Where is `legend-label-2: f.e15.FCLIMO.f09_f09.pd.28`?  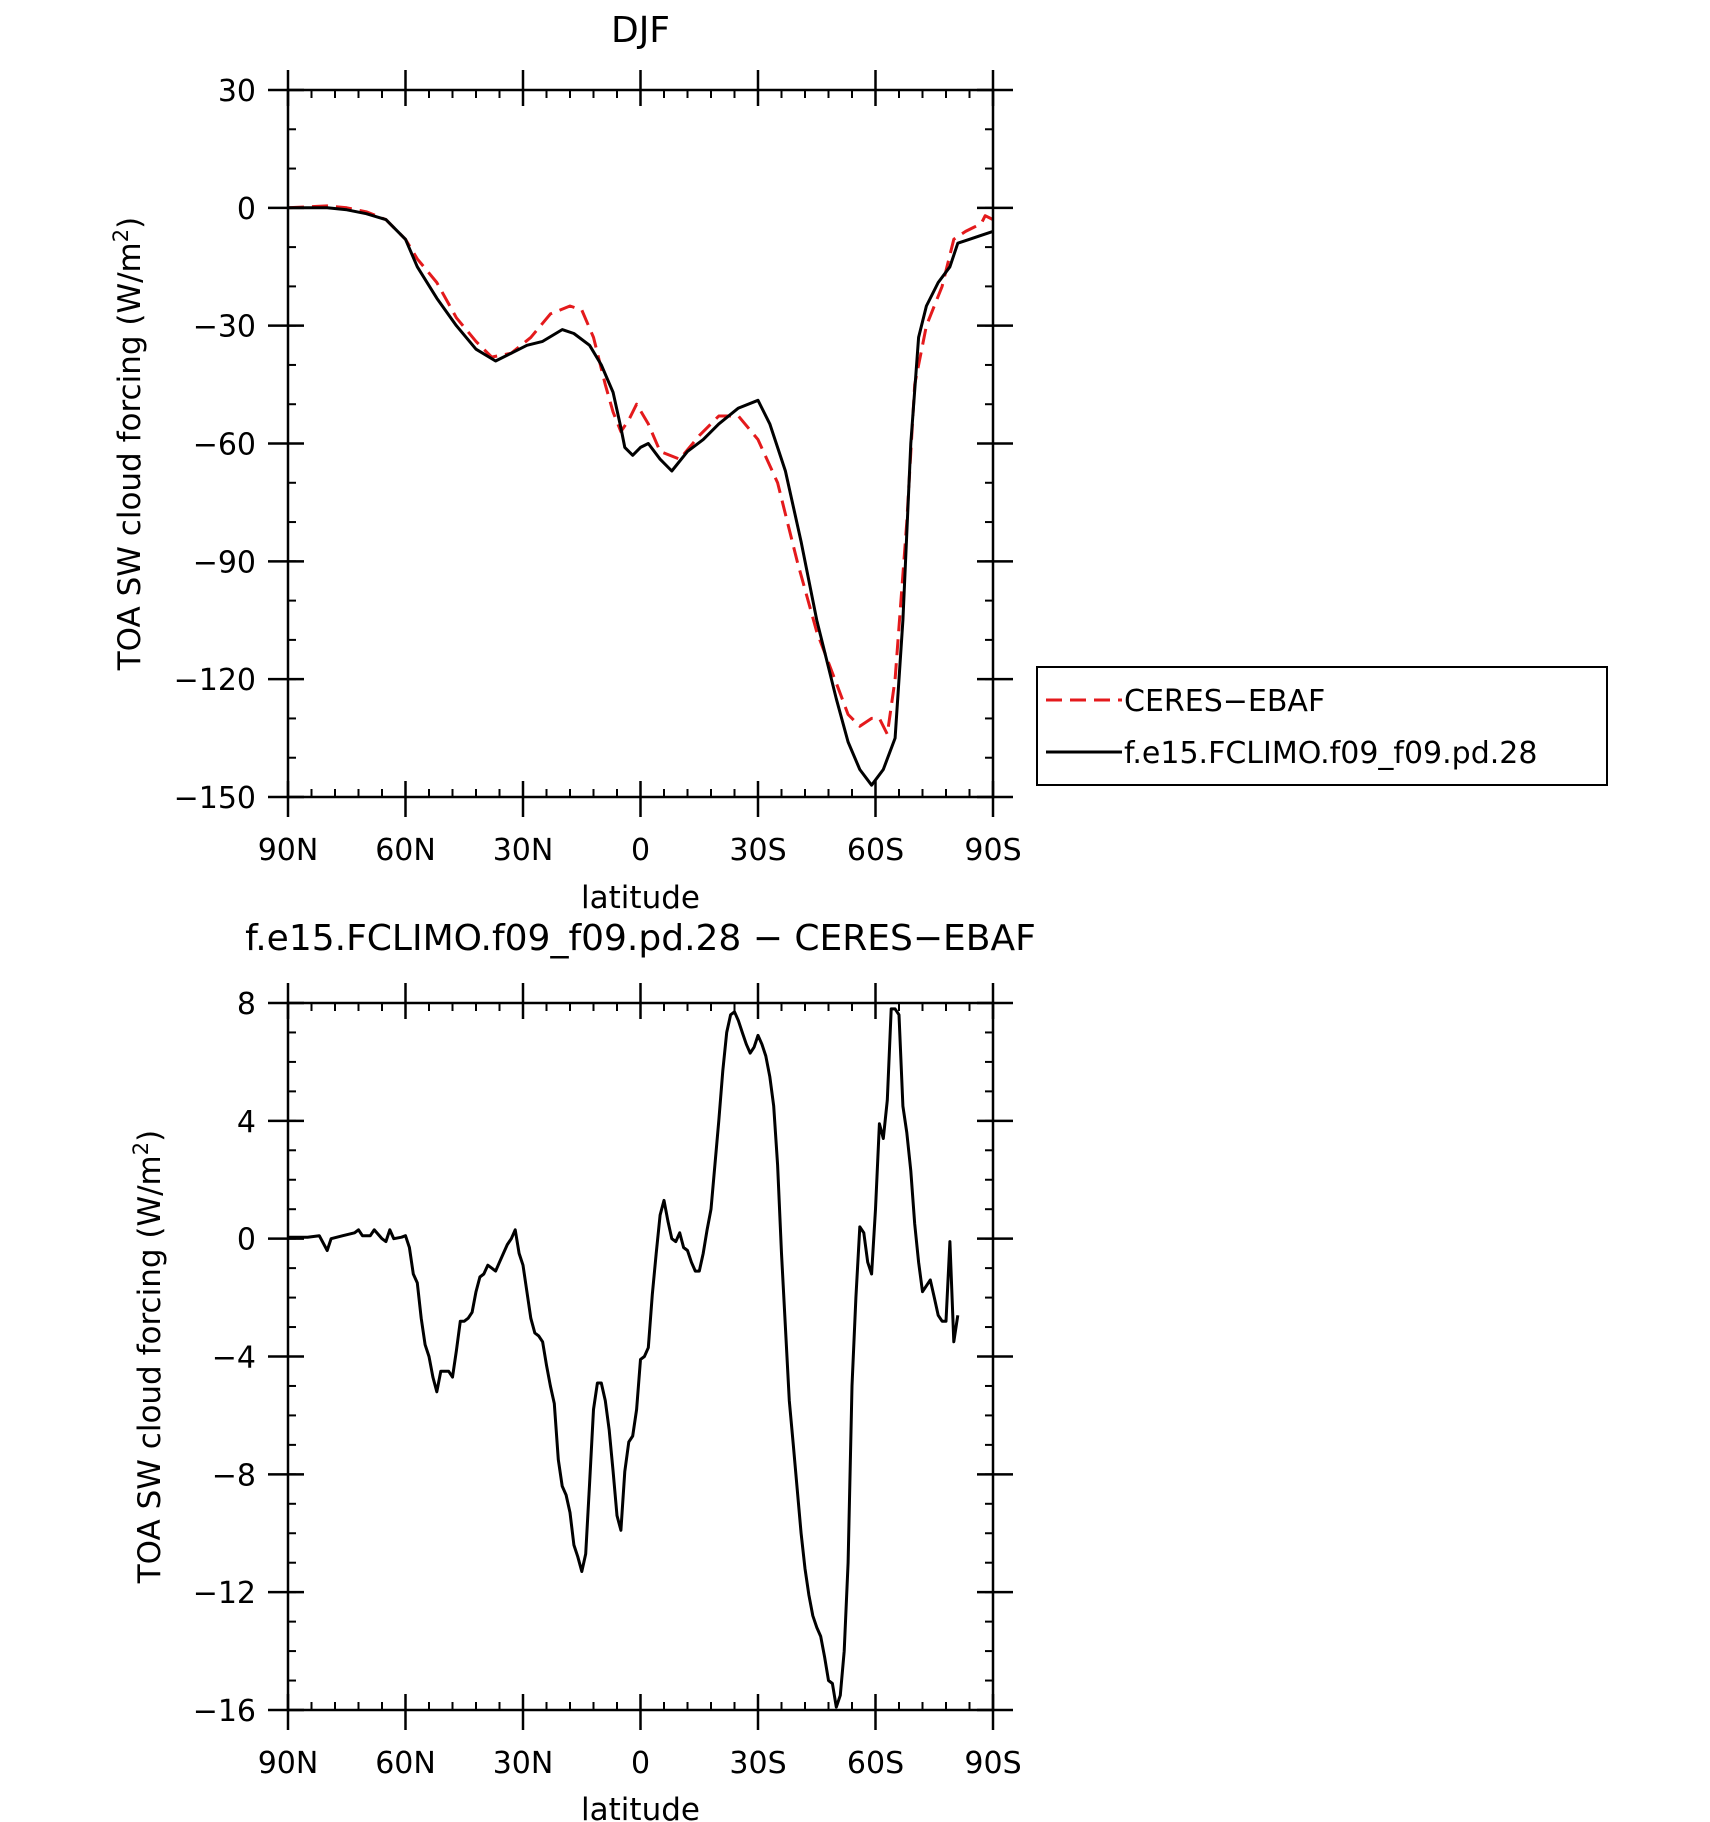 legend-label-2: f.e15.FCLIMO.f09_f09.pd.28 is located at coordinates (1330, 753).